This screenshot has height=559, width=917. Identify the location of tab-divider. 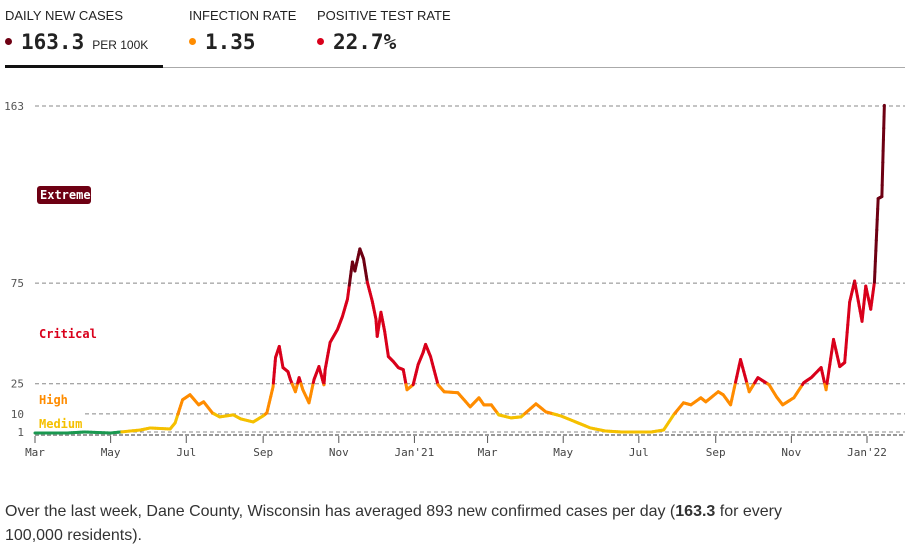
(455, 67).